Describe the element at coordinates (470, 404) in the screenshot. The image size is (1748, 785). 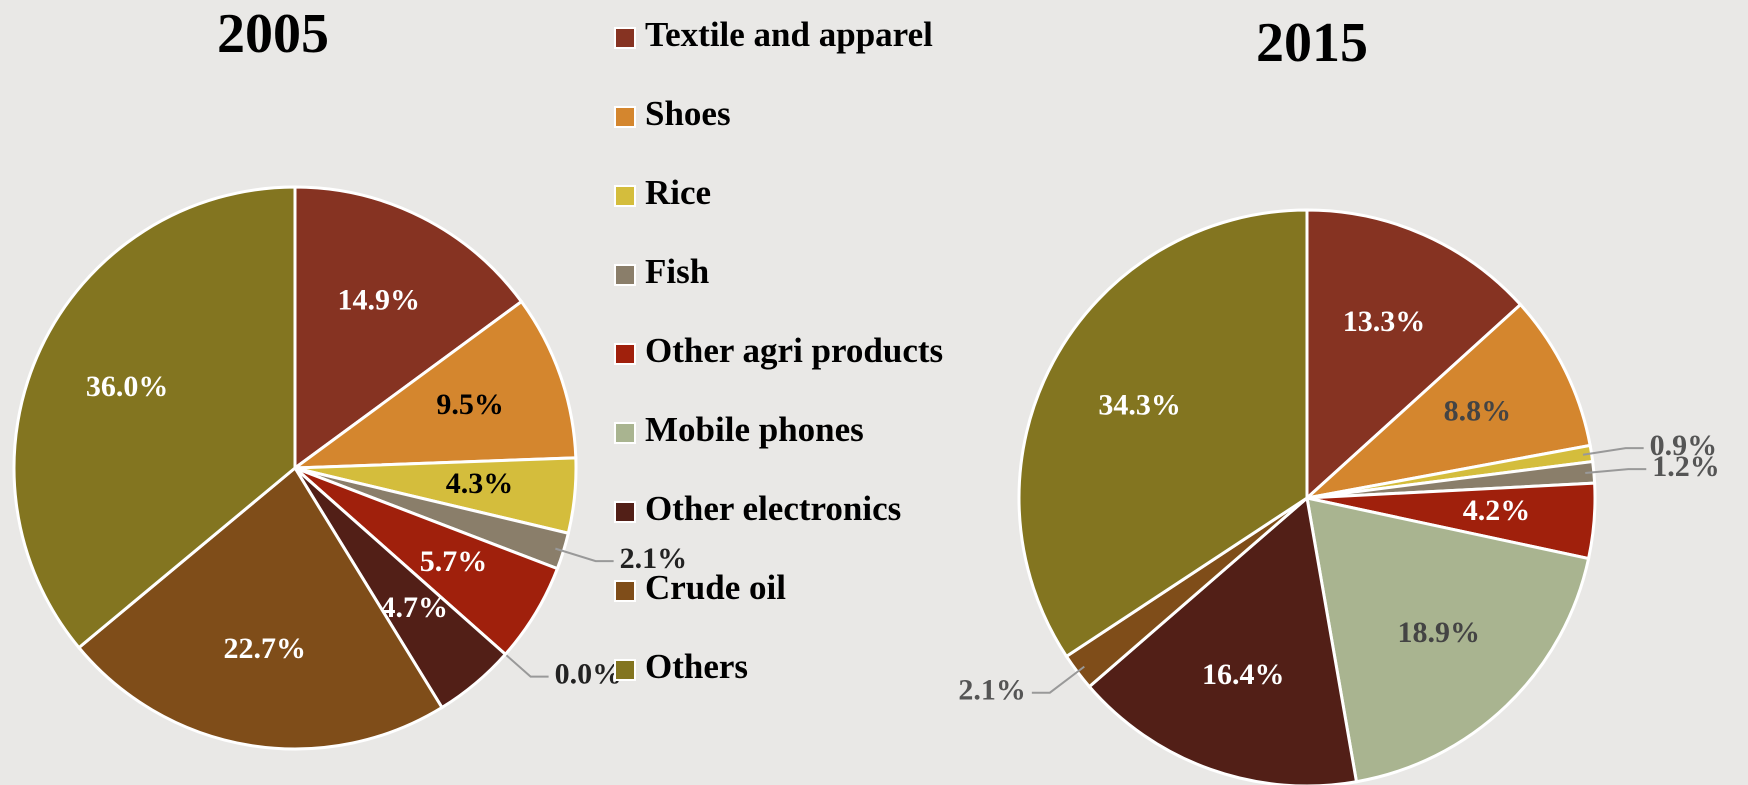
I see `data-label: 9.5%` at that location.